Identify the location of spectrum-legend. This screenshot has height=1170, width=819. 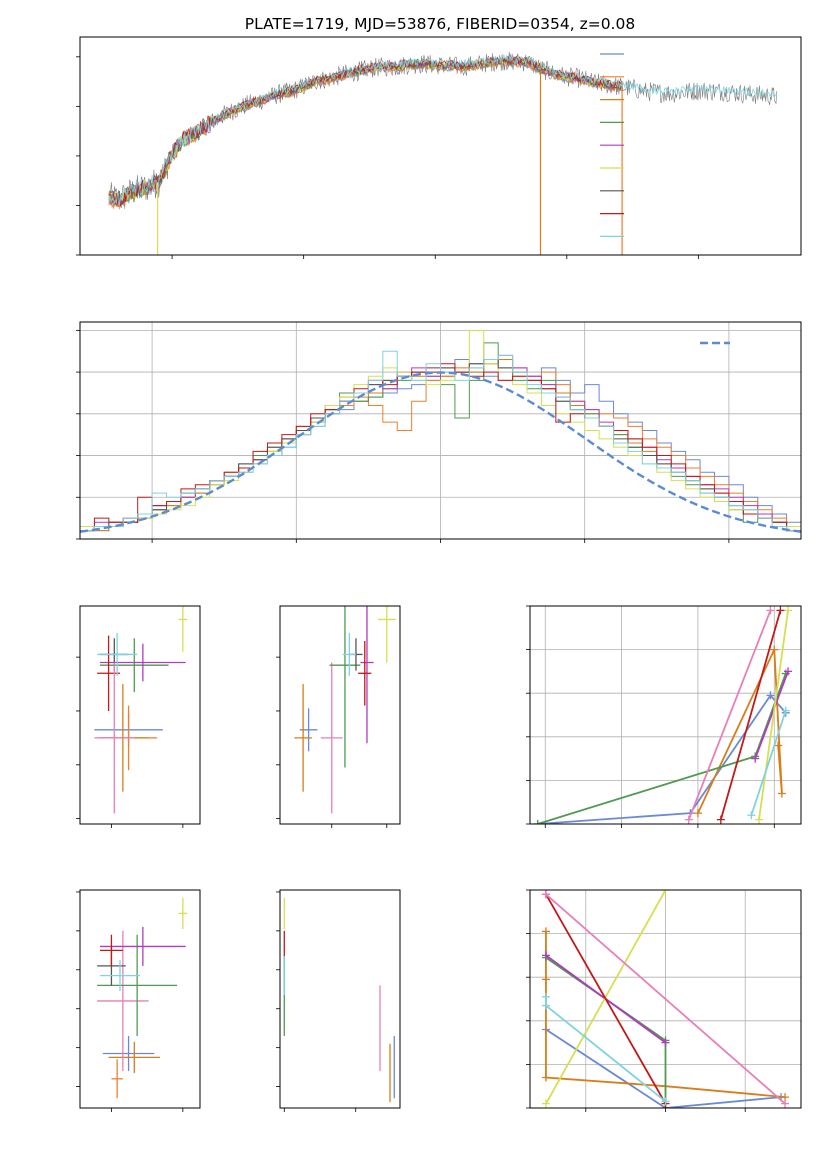
(612, 145).